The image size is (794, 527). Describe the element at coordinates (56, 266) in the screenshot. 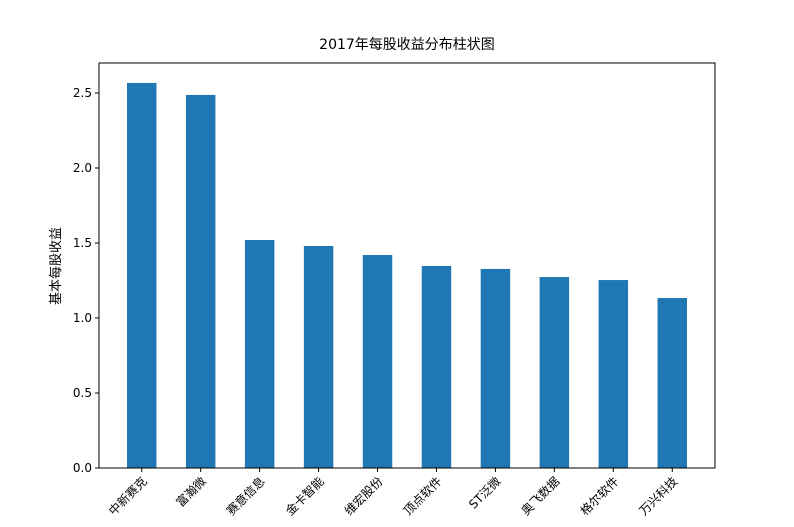

I see `y-axis-label: 基本每股收益` at that location.